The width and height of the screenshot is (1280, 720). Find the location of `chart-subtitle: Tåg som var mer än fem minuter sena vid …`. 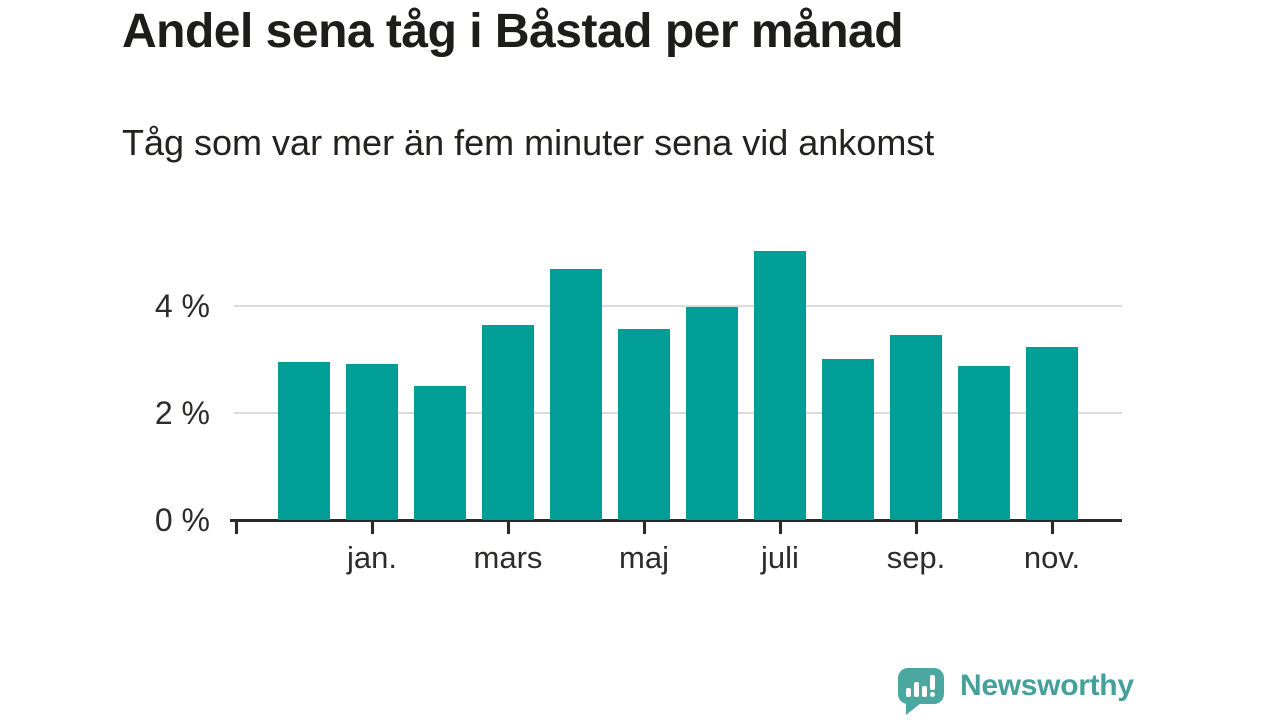

chart-subtitle: Tåg som var mer än fem minuter sena vid … is located at coordinates (528, 142).